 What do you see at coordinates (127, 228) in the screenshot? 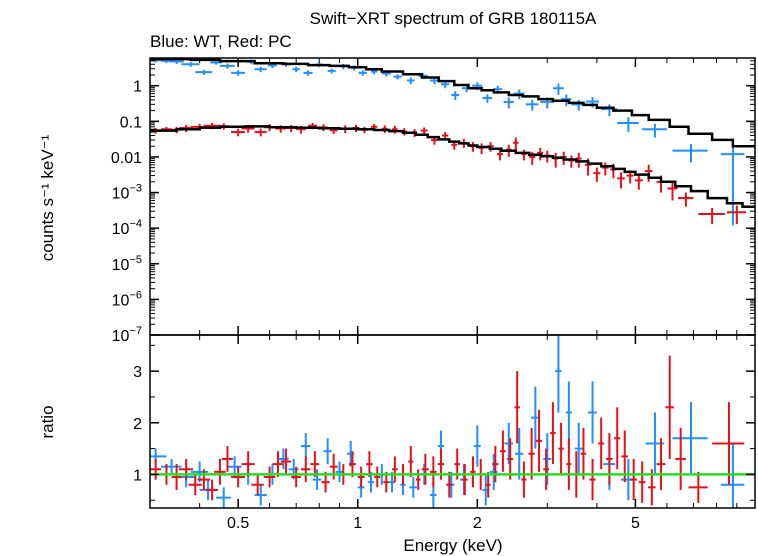
I see `y-tick-label: 10⁻⁴` at bounding box center [127, 228].